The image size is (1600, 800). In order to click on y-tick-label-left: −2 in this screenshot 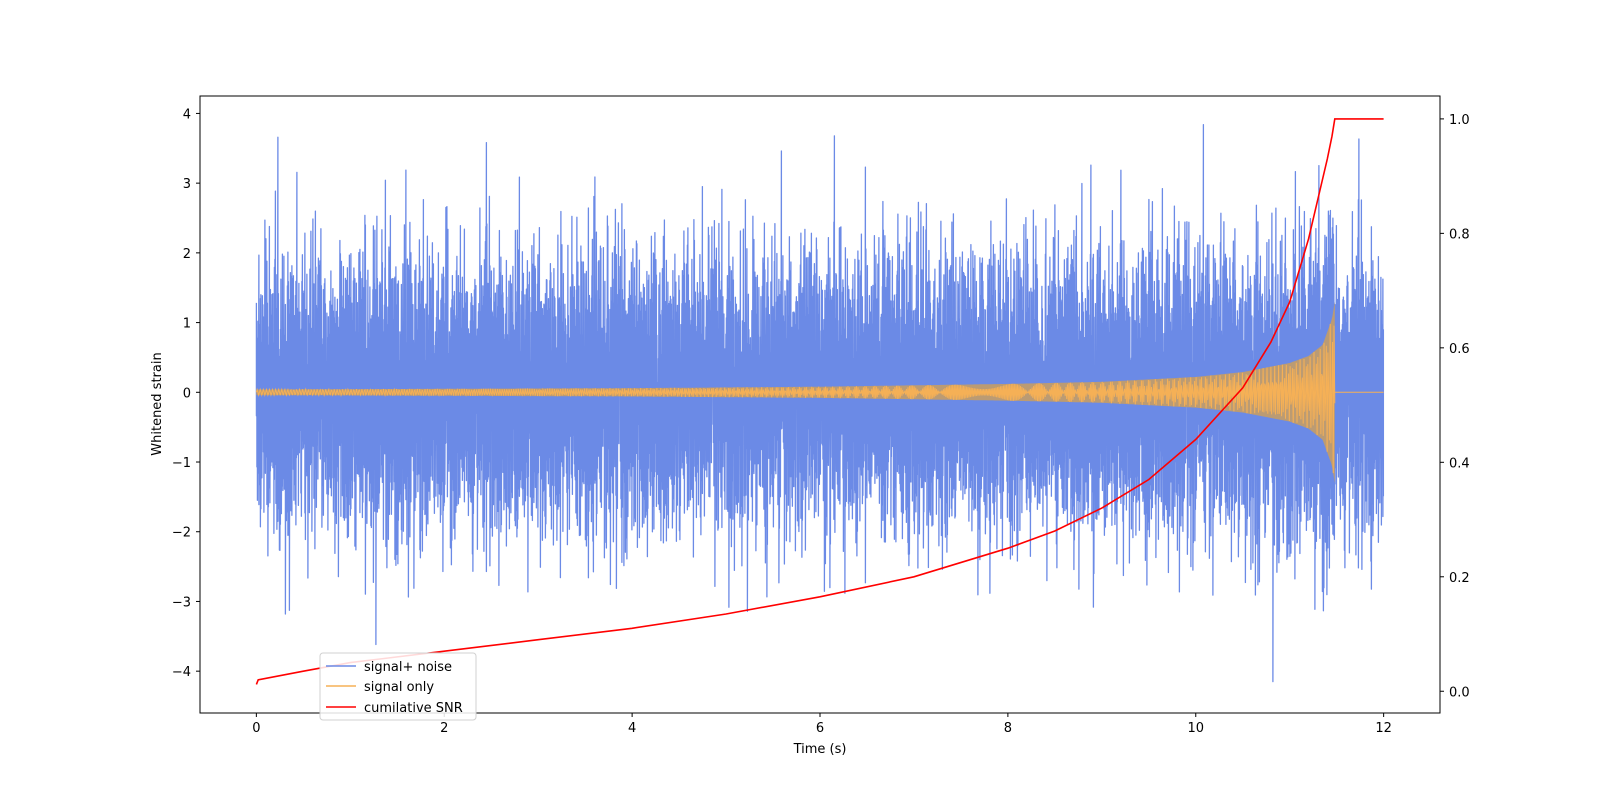, I will do `click(181, 533)`.